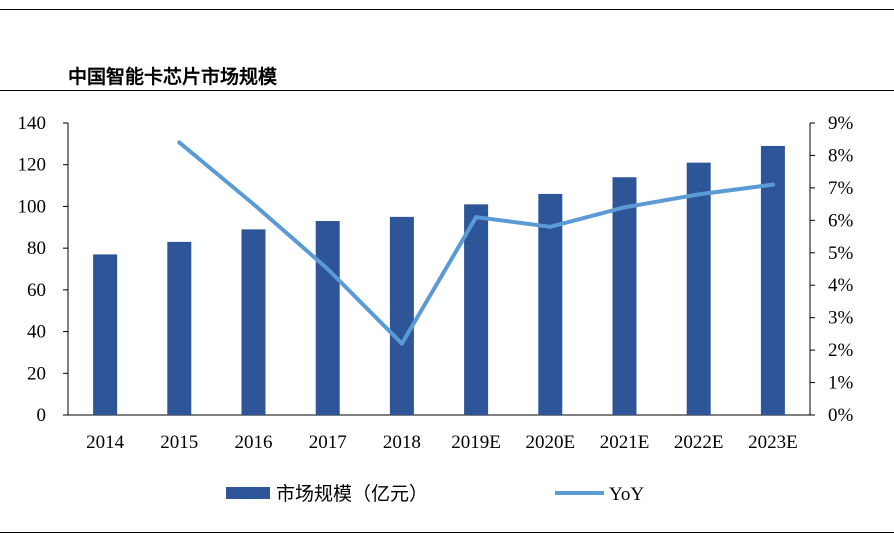 The height and width of the screenshot is (534, 894). I want to click on left-tick-label: 60, so click(36, 290).